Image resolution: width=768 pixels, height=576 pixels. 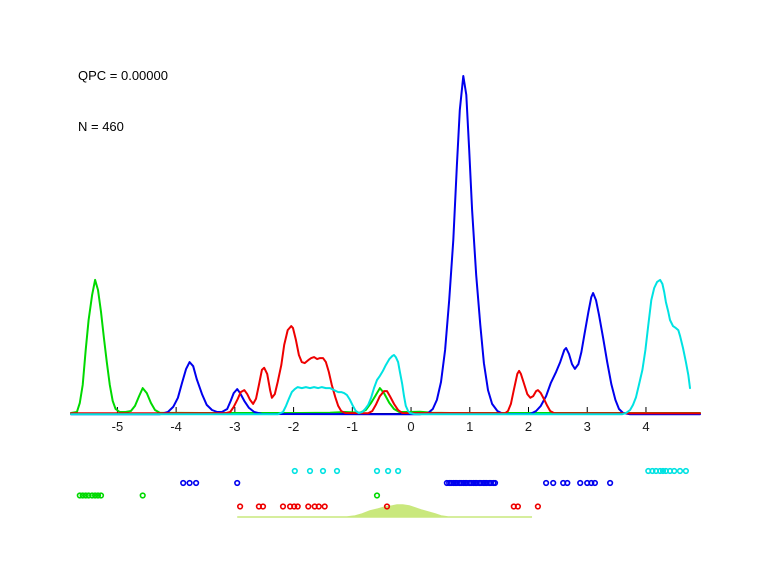 I want to click on x-axis-tick-label: 4, so click(x=645, y=426).